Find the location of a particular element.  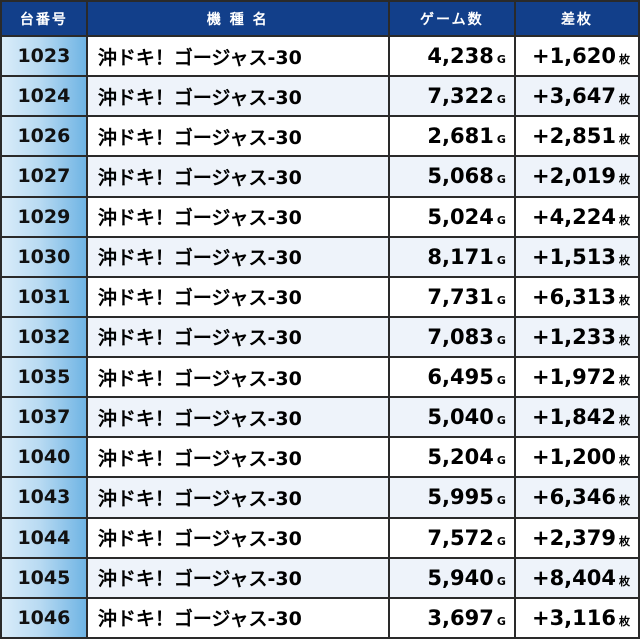

difference-cell: +1,972 枚 is located at coordinates (576, 377).